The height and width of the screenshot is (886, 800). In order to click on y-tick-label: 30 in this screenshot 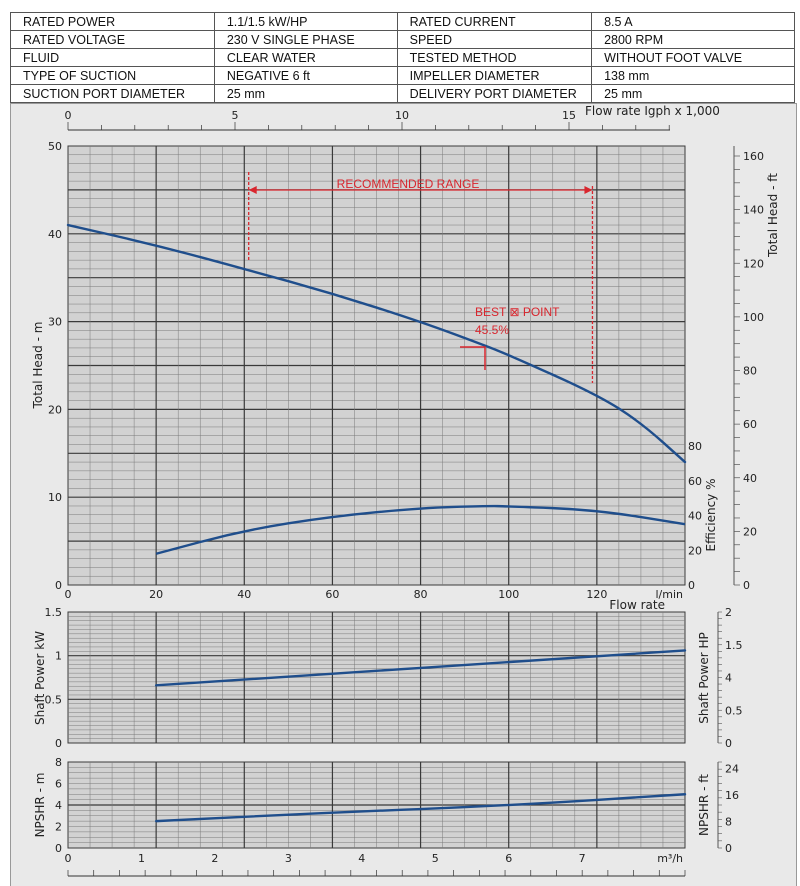, I will do `click(55, 322)`.